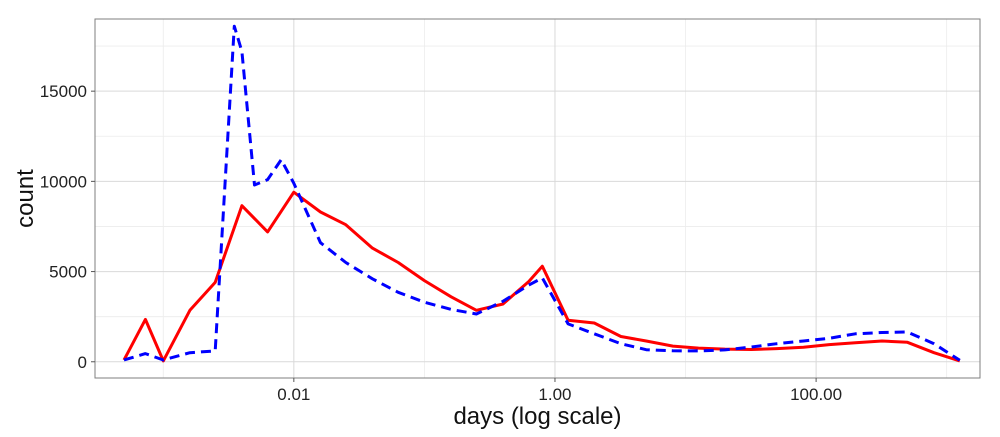 This screenshot has height=437, width=1000. I want to click on x-tick-label: 100.00, so click(816, 394).